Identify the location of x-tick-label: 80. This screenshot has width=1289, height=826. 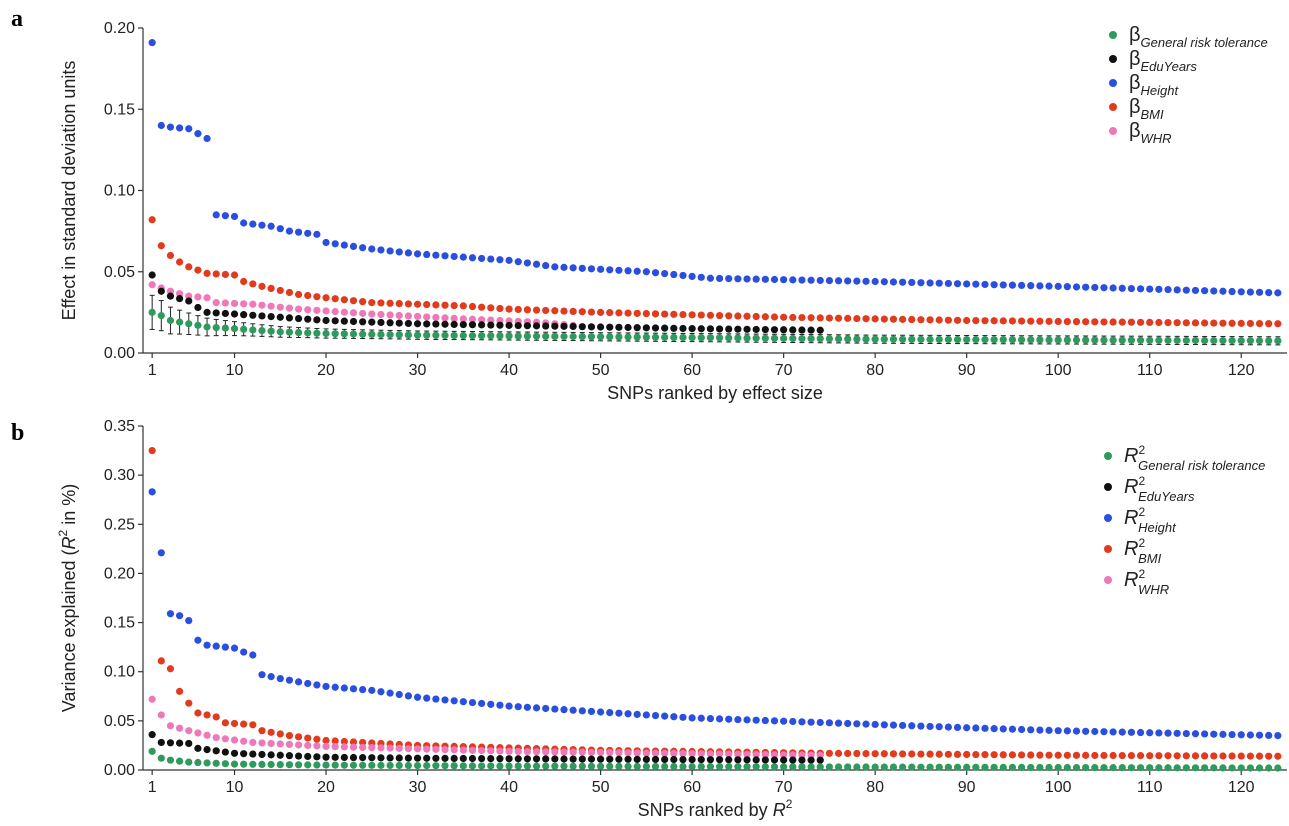
(875, 370).